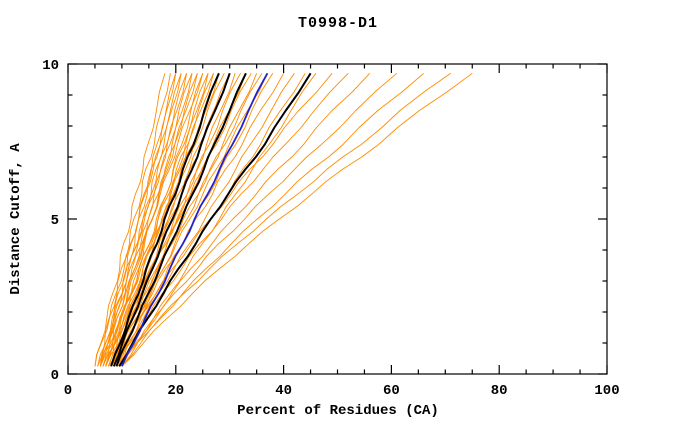  Describe the element at coordinates (50, 66) in the screenshot. I see `y-tick-label: 10` at that location.